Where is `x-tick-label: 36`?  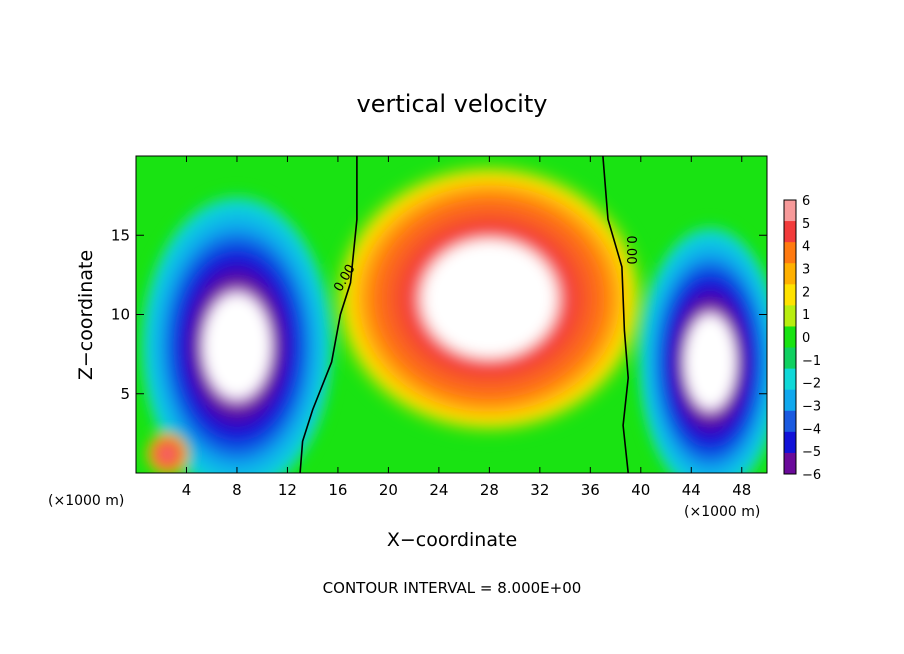 x-tick-label: 36 is located at coordinates (590, 490).